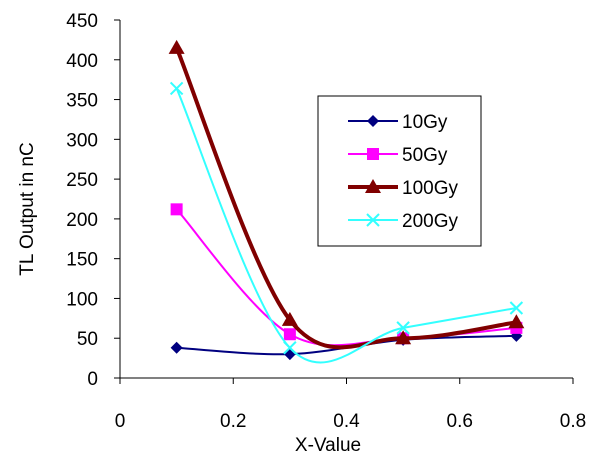  Describe the element at coordinates (82, 220) in the screenshot. I see `y-tick-label: 200` at that location.